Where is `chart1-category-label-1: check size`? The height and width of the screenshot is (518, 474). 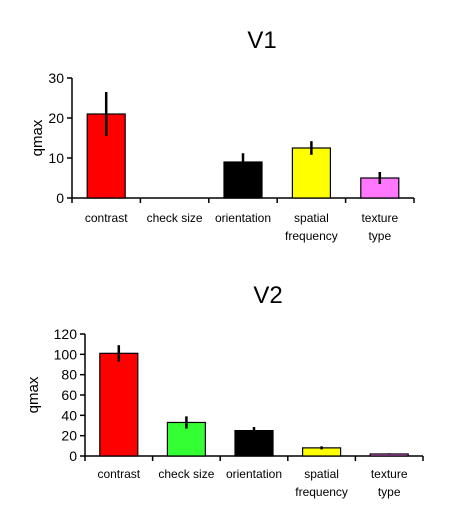 chart1-category-label-1: check size is located at coordinates (175, 218).